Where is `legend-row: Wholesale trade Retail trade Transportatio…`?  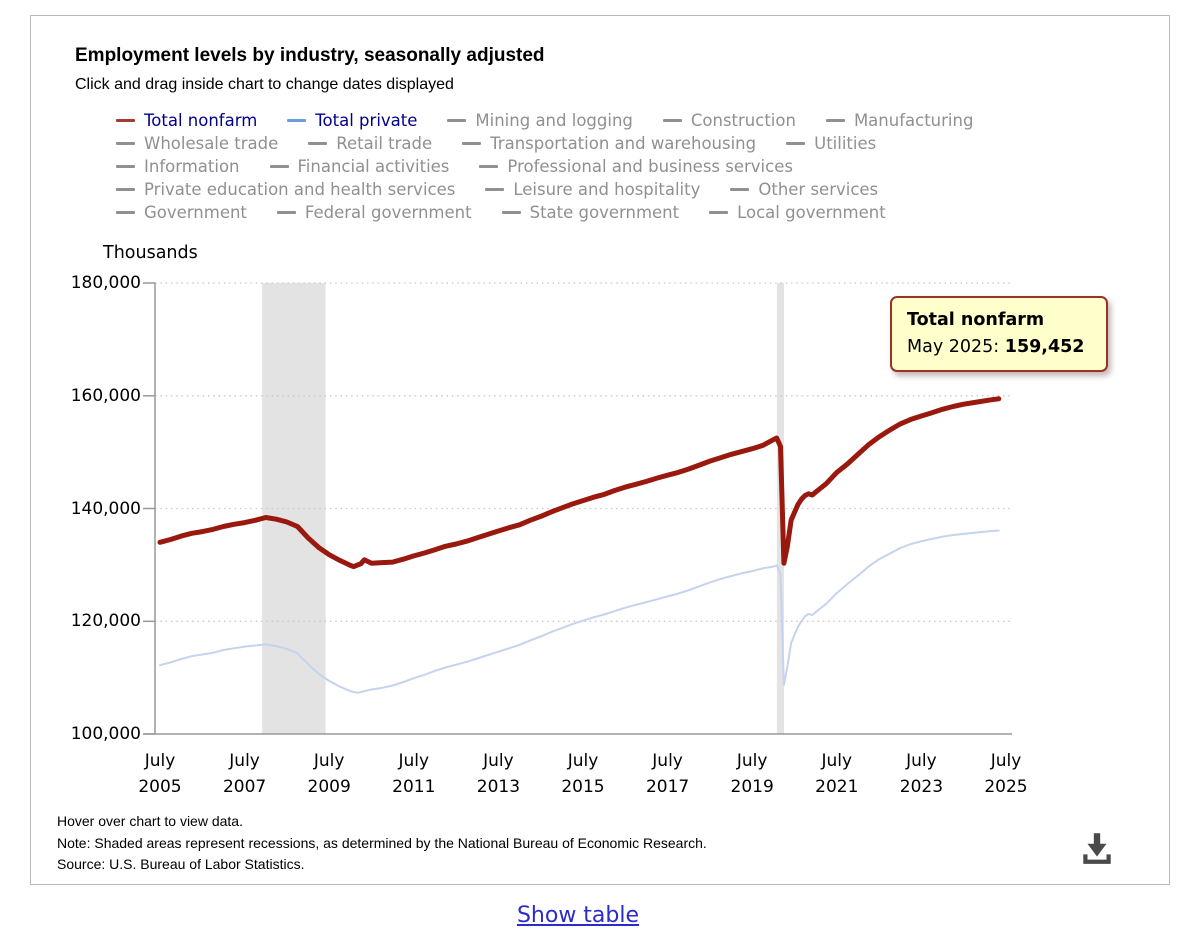
legend-row: Wholesale trade Retail trade Transportatio… is located at coordinates (611, 143).